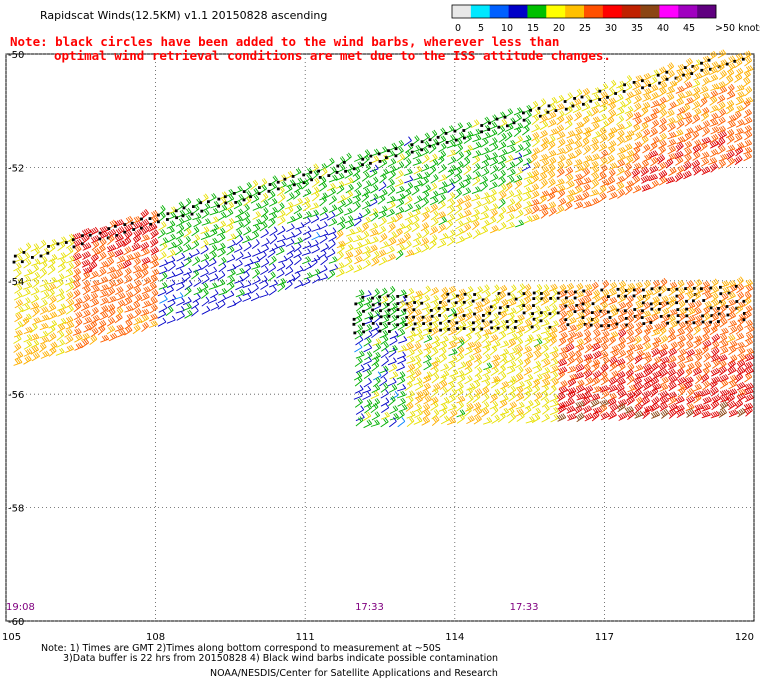 The height and width of the screenshot is (688, 760). Describe the element at coordinates (737, 28) in the screenshot. I see `colorbar-label: >50 knots` at that location.